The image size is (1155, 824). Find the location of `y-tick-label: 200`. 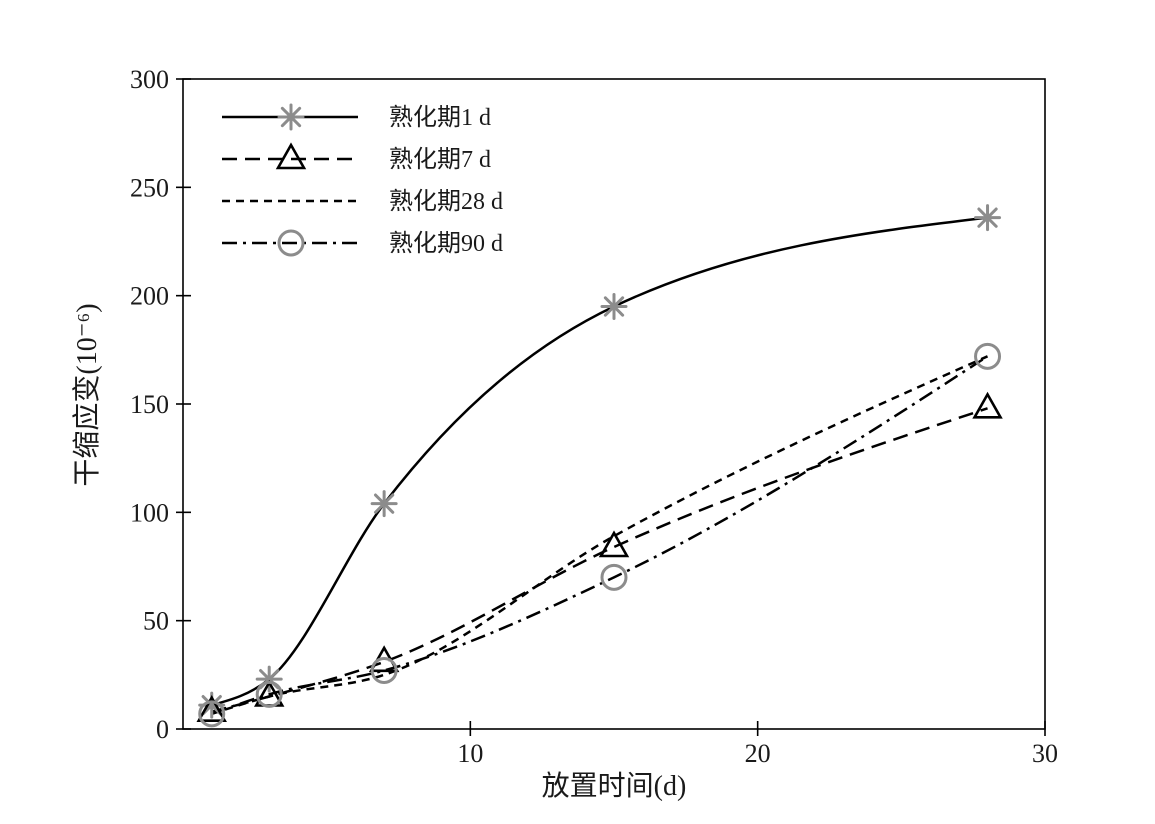

y-tick-label: 200 is located at coordinates (149, 296).